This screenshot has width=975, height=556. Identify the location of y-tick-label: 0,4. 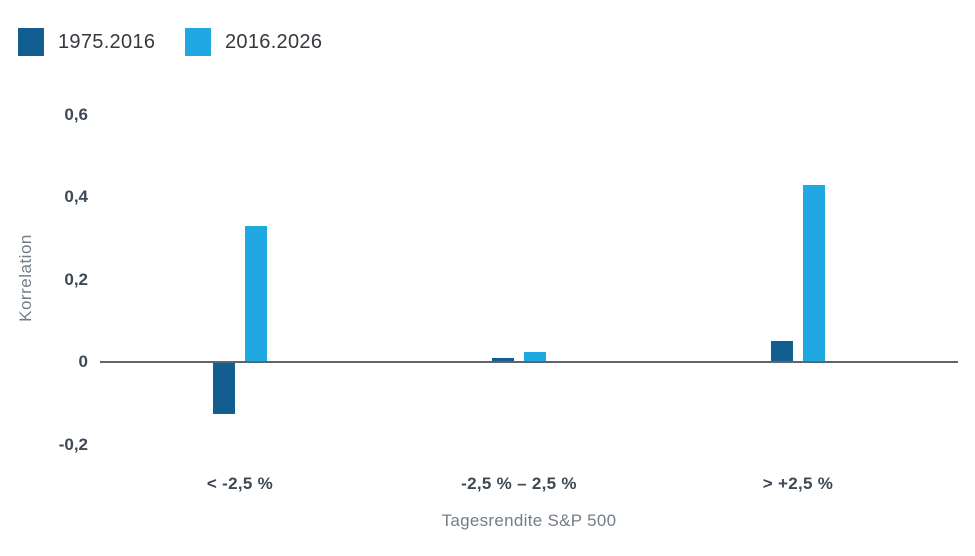
(76, 196).